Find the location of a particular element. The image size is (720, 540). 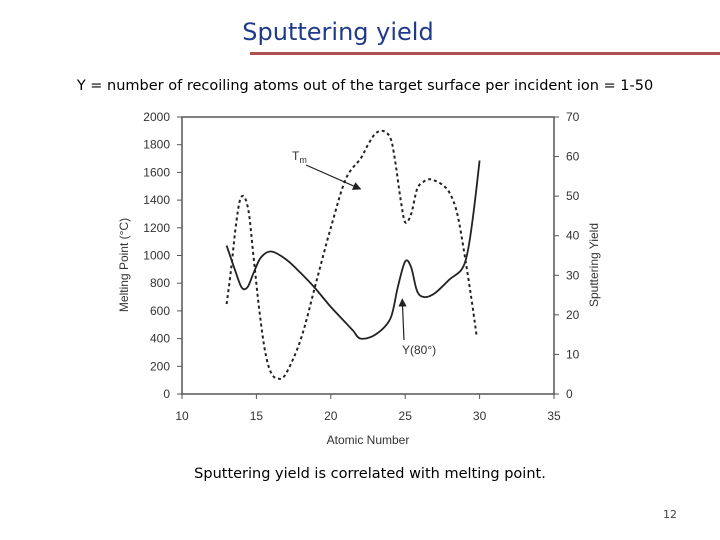

right-y-tick-label: 20 is located at coordinates (573, 315).